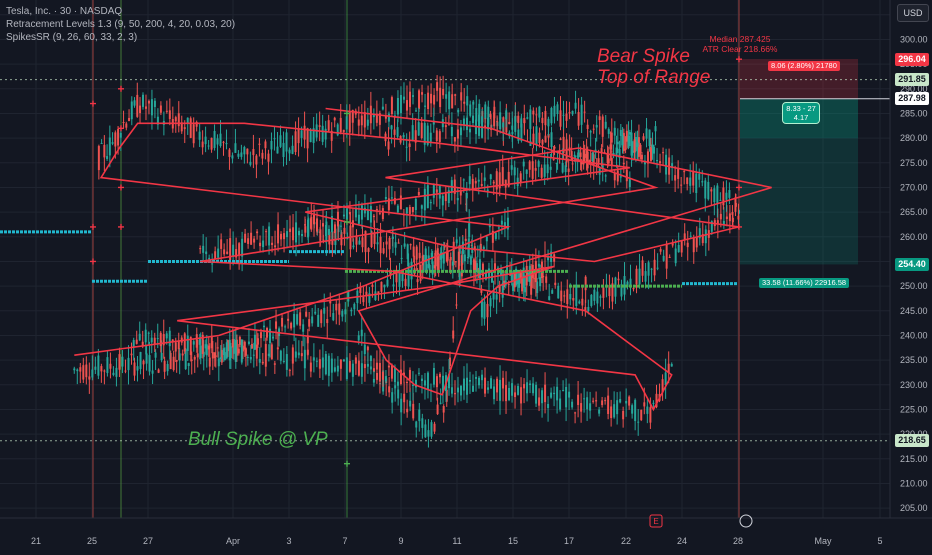 This screenshot has height=555, width=932. Describe the element at coordinates (746, 521) in the screenshot. I see `replay-icon` at that location.